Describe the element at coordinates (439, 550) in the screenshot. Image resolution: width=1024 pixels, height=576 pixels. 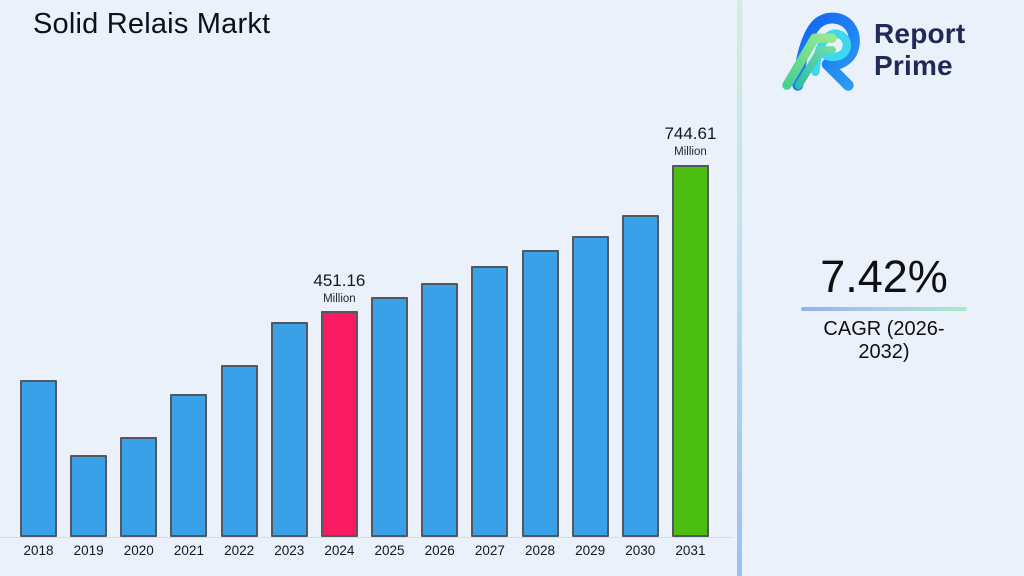
I see `x-tick-2026: 2026` at that location.